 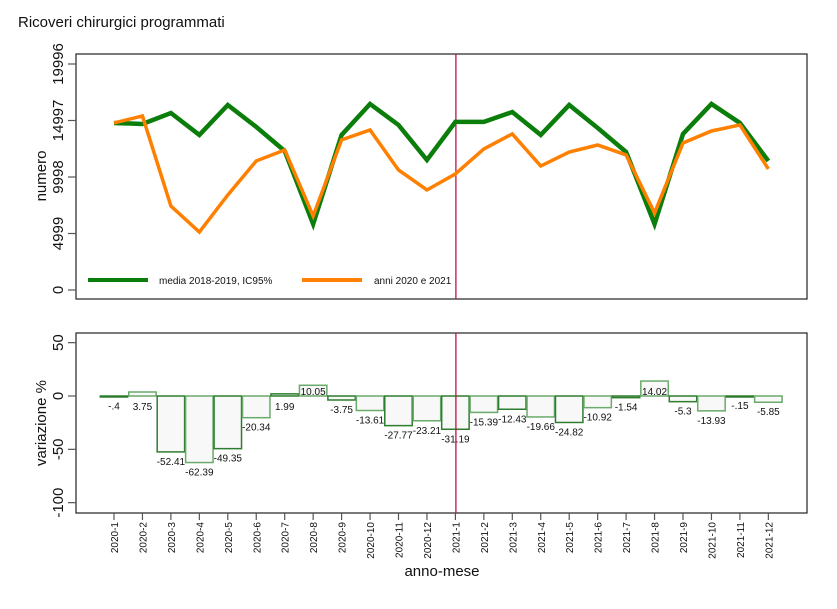 What do you see at coordinates (398, 436) in the screenshot?
I see `bar-value-label: -27.77` at bounding box center [398, 436].